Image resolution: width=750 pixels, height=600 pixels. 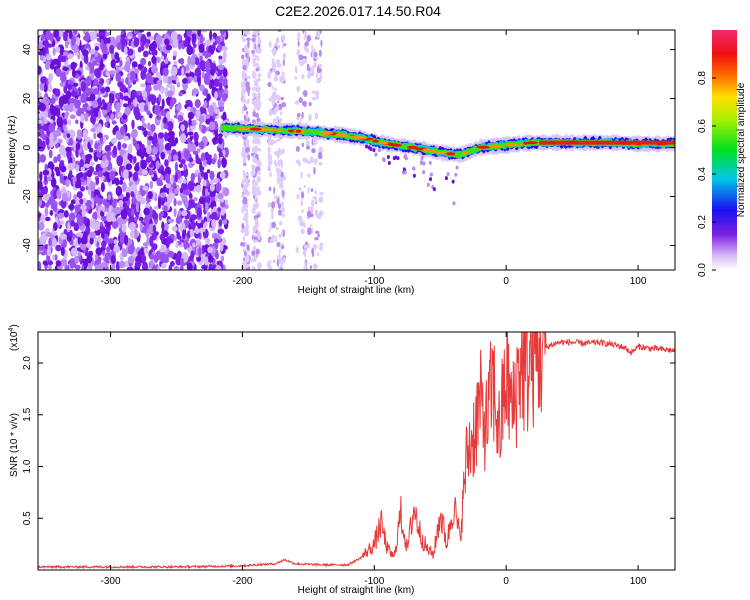 What do you see at coordinates (27, 147) in the screenshot?
I see `top-y-tick-label: 0` at bounding box center [27, 147].